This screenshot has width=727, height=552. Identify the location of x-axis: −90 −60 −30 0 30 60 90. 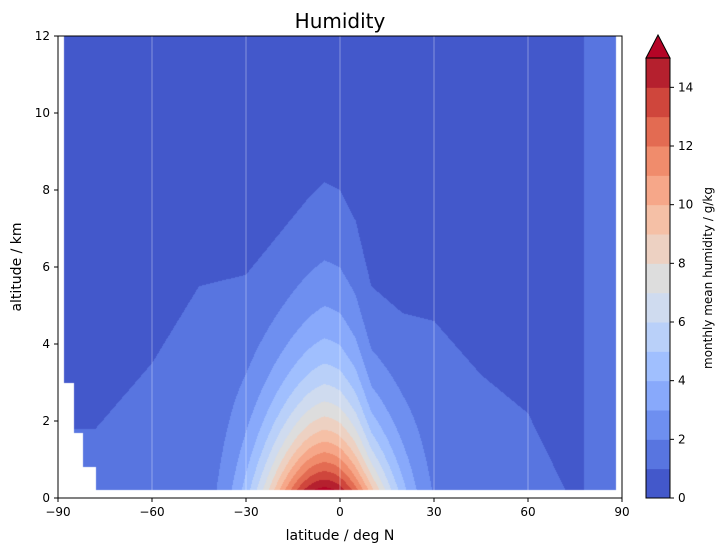
(337, 508).